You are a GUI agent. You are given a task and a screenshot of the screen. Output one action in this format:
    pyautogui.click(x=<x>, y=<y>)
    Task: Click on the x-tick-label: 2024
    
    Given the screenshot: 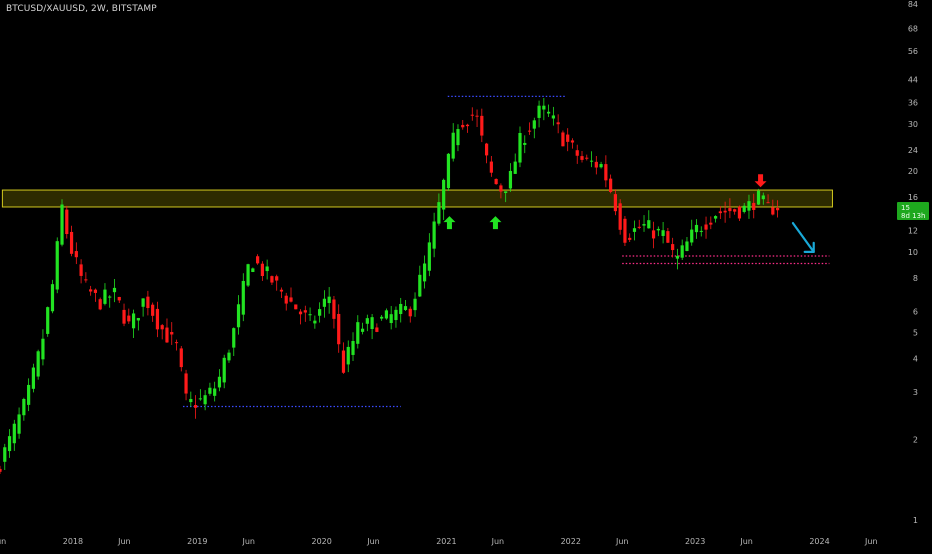 What is the action you would take?
    pyautogui.click(x=819, y=541)
    